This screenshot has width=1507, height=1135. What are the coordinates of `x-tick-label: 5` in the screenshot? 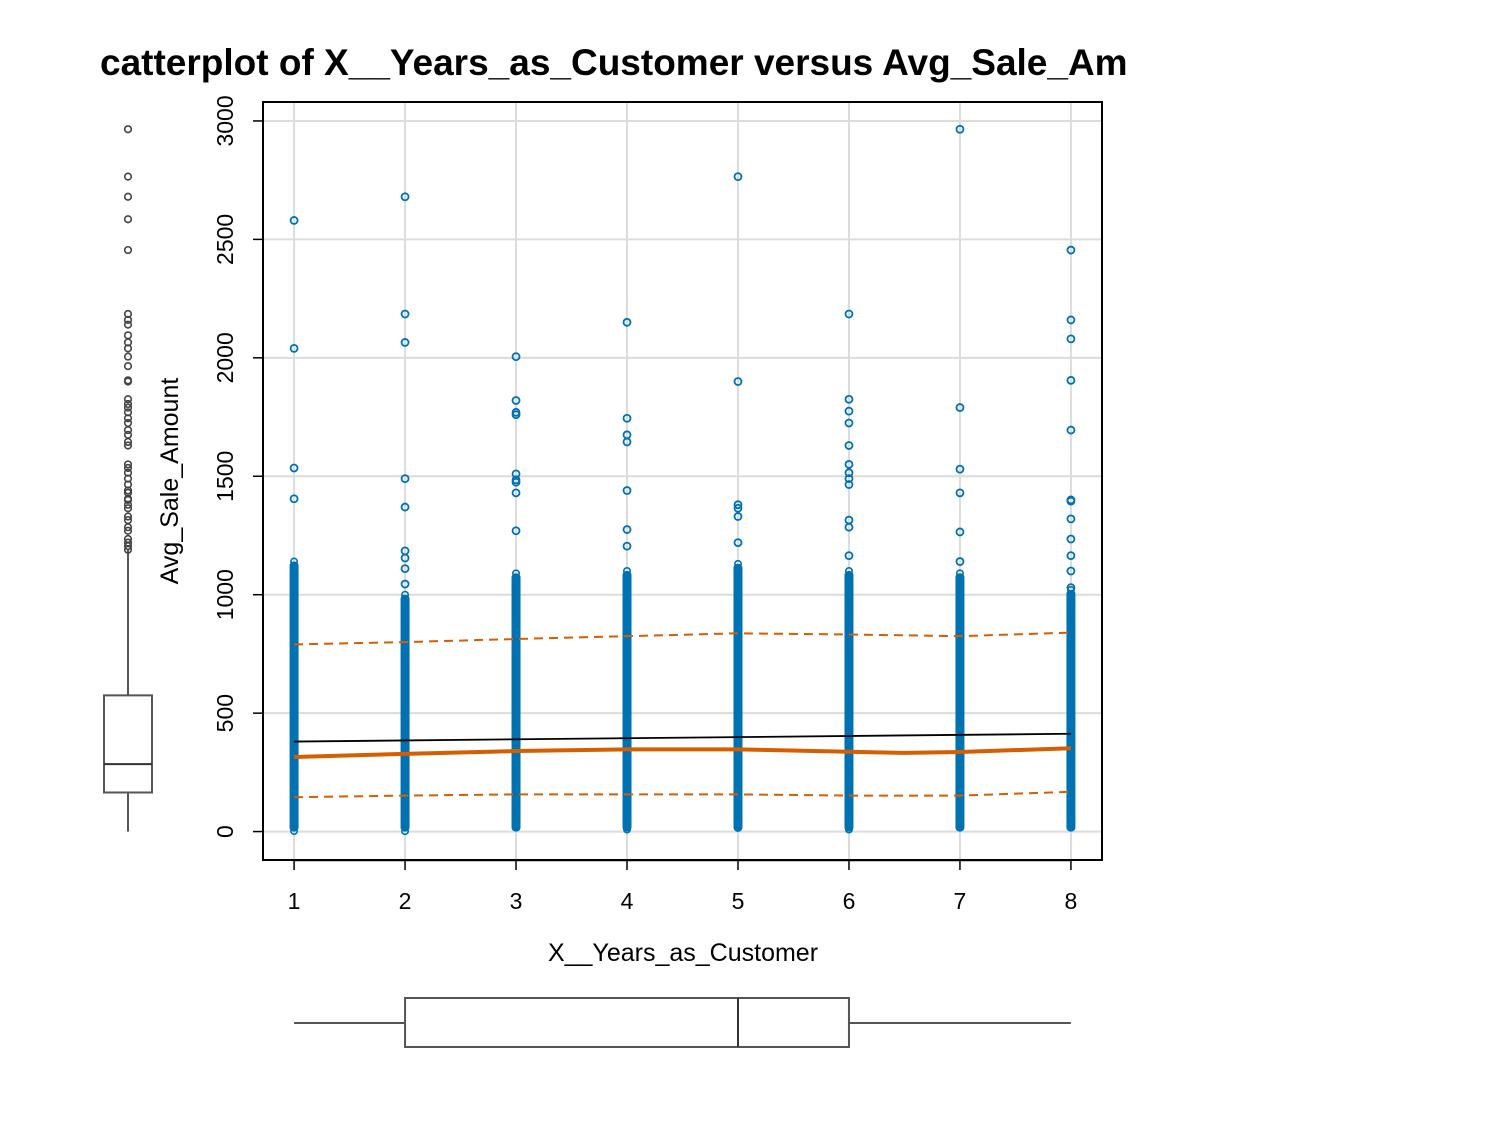 It's located at (738, 901).